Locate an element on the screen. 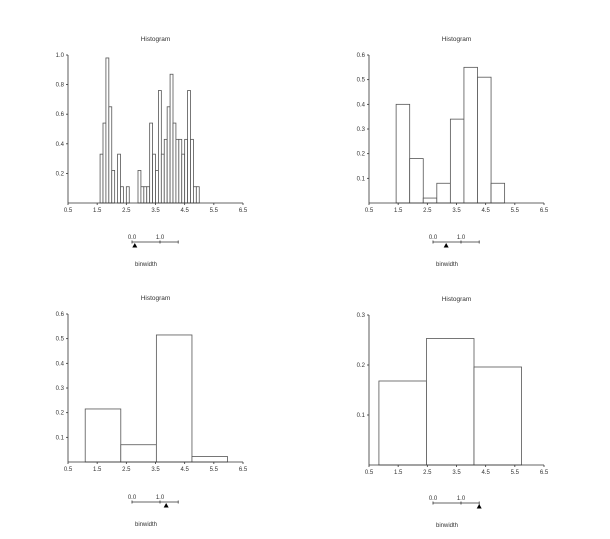 Image resolution: width=610 pixels, height=539 pixels. y-tick-label: 0.8 is located at coordinates (60, 86).